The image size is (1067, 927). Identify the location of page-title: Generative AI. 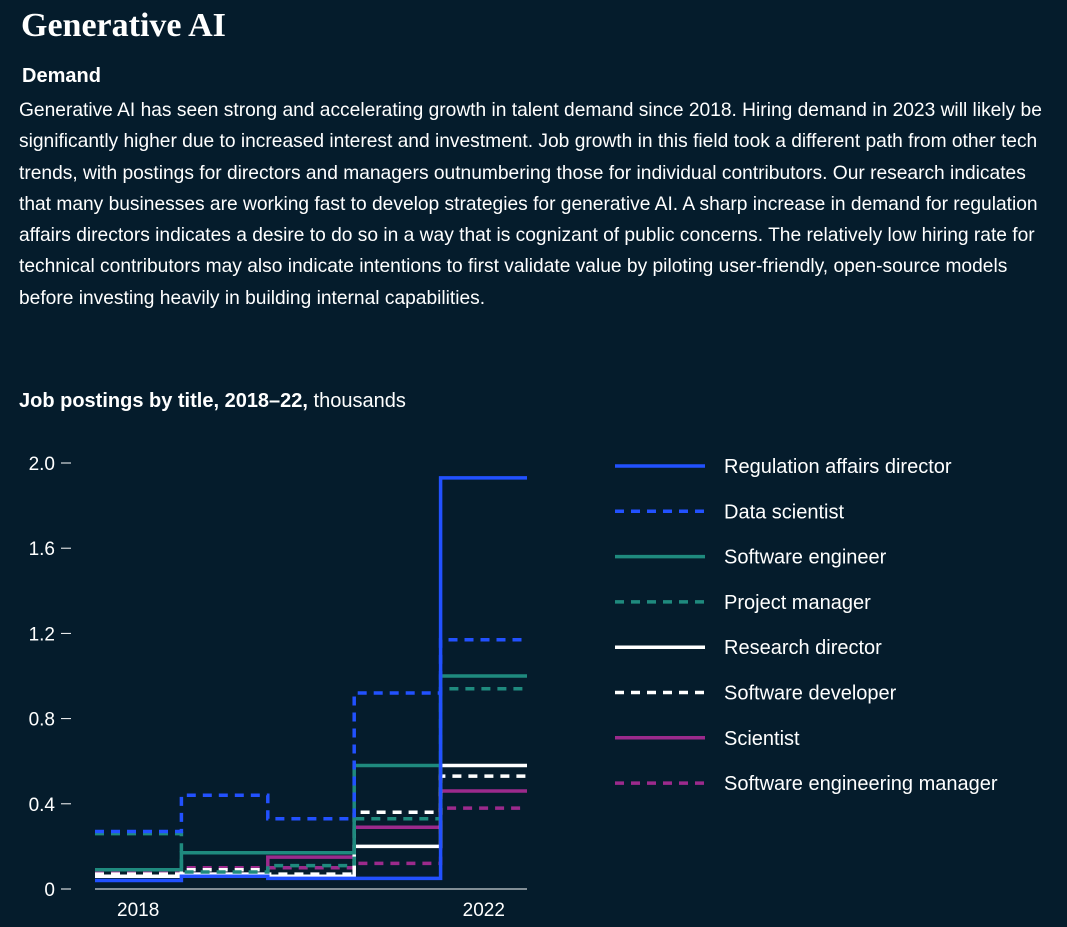
(123, 25).